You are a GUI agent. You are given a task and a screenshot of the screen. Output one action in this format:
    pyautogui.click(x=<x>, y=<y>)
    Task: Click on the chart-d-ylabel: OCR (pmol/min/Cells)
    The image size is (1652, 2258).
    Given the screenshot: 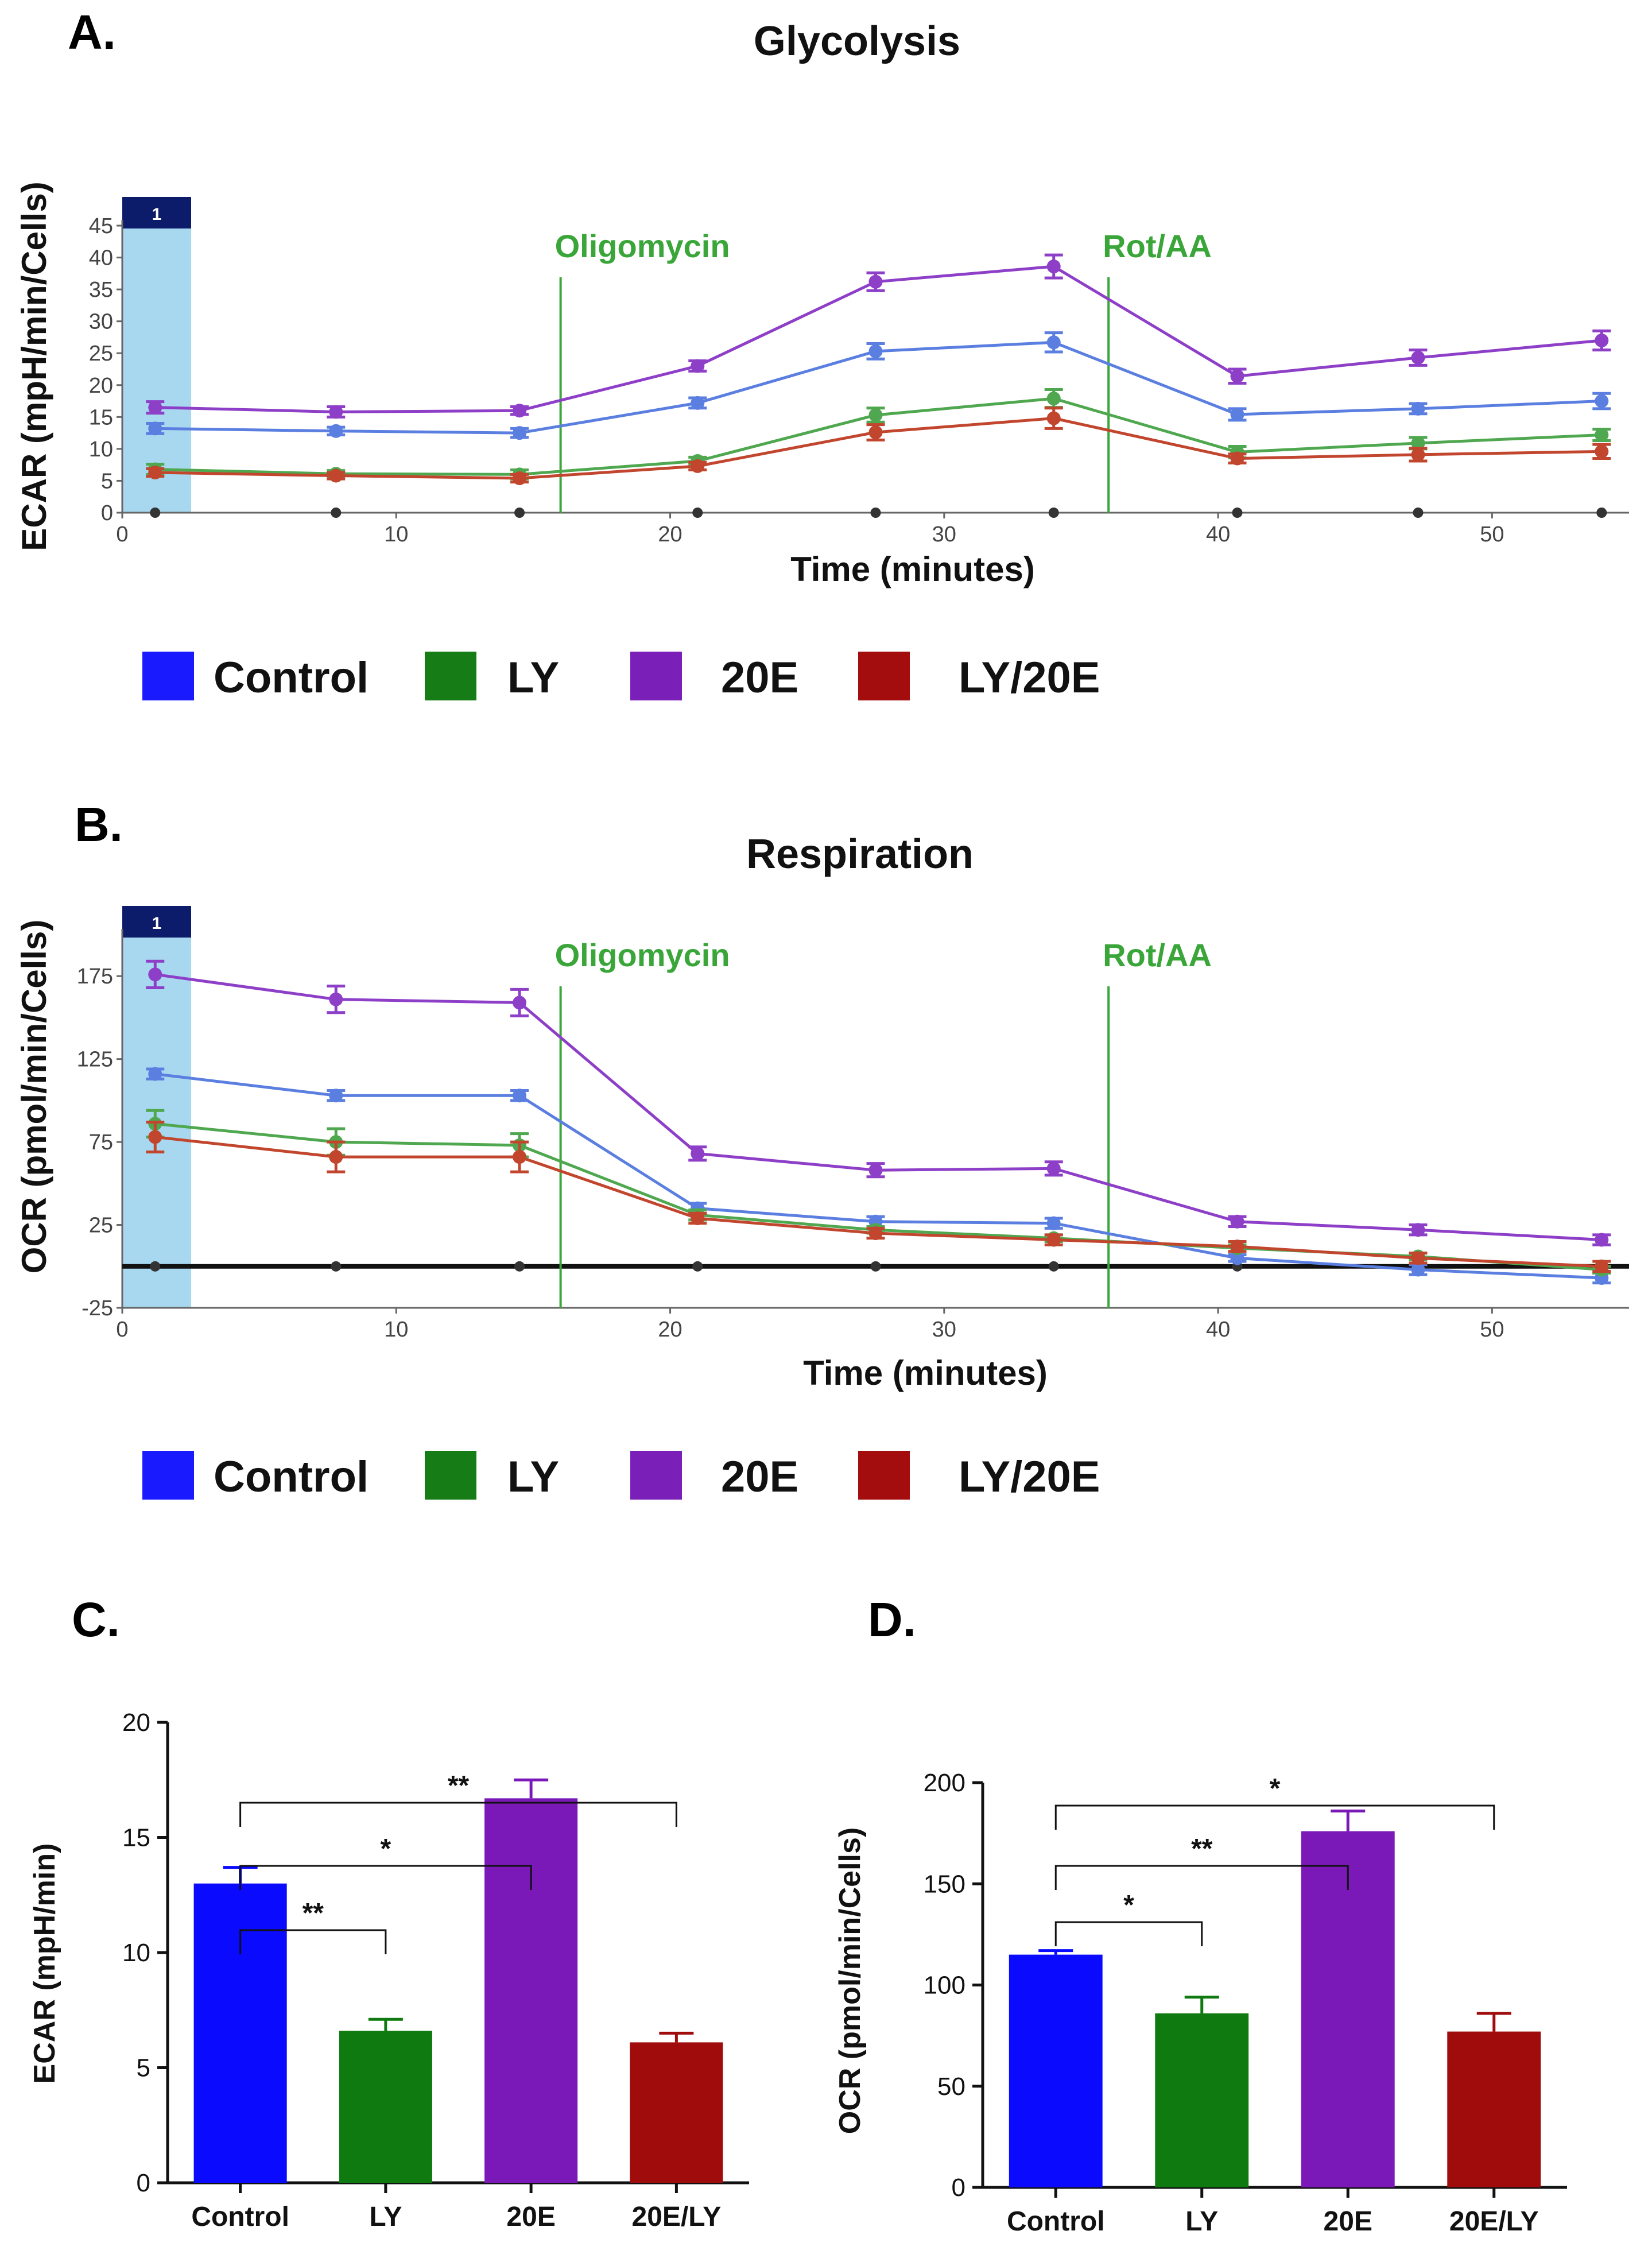 What is the action you would take?
    pyautogui.click(x=850, y=1980)
    